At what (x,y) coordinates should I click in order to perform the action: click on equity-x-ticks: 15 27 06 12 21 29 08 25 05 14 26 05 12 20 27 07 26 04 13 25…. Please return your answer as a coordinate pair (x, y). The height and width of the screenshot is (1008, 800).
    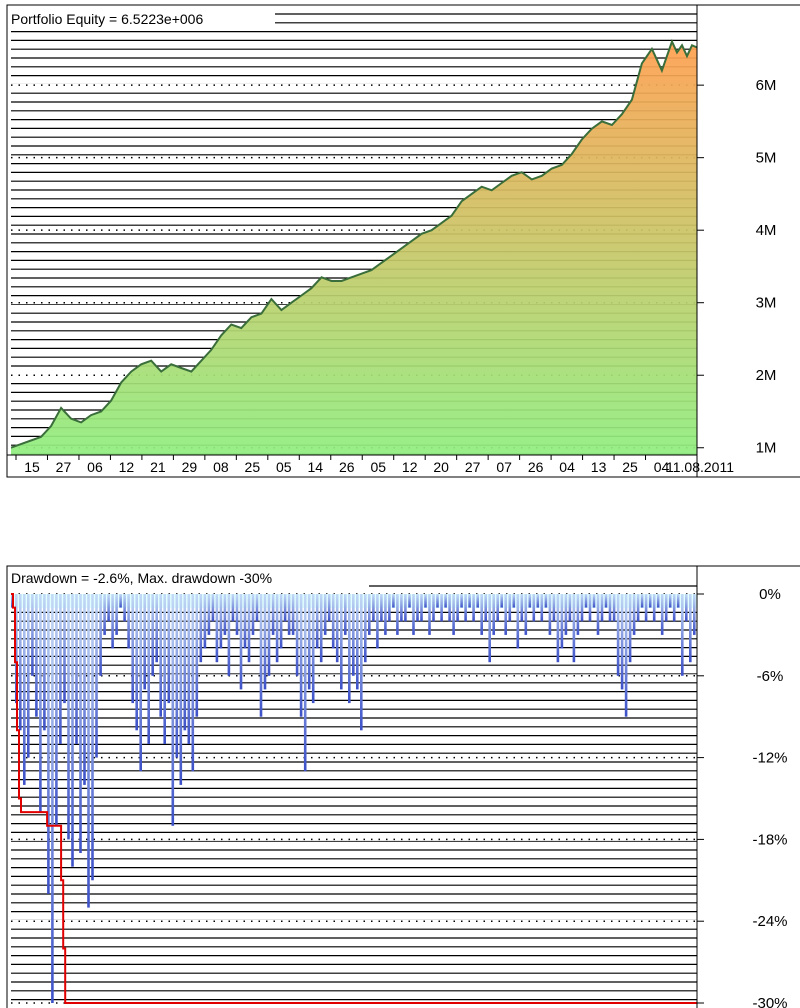
    Looking at the image, I should click on (342, 465).